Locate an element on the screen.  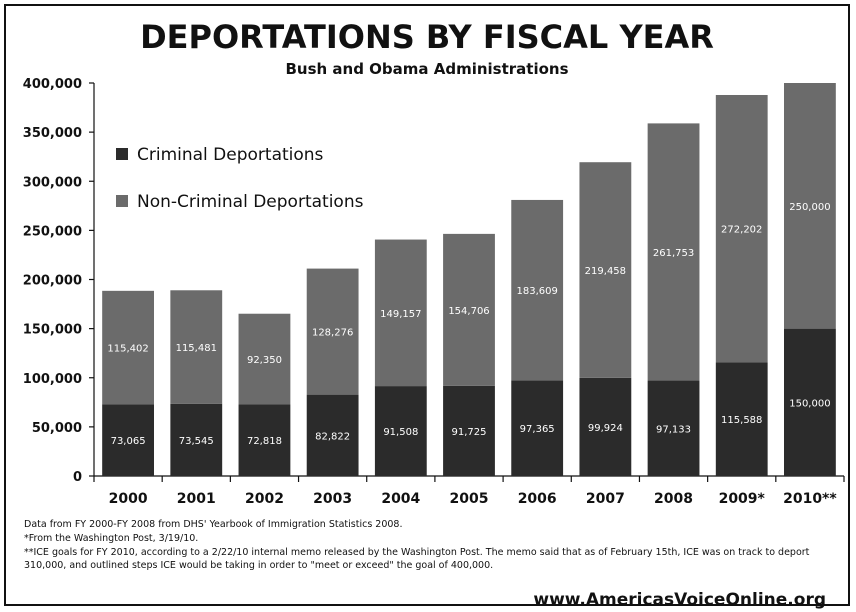
legend-label: Criminal Deportations is located at coordinates (230, 155).